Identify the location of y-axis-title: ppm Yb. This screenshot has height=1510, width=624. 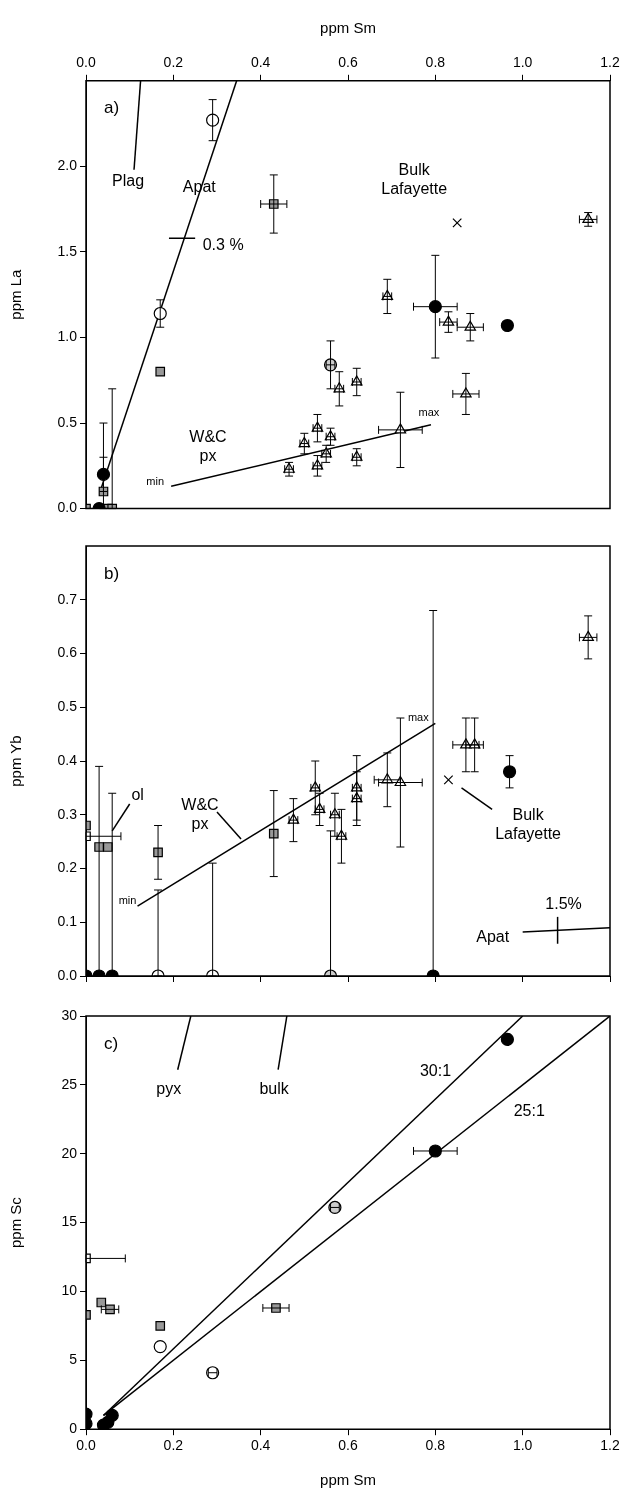
(16, 761).